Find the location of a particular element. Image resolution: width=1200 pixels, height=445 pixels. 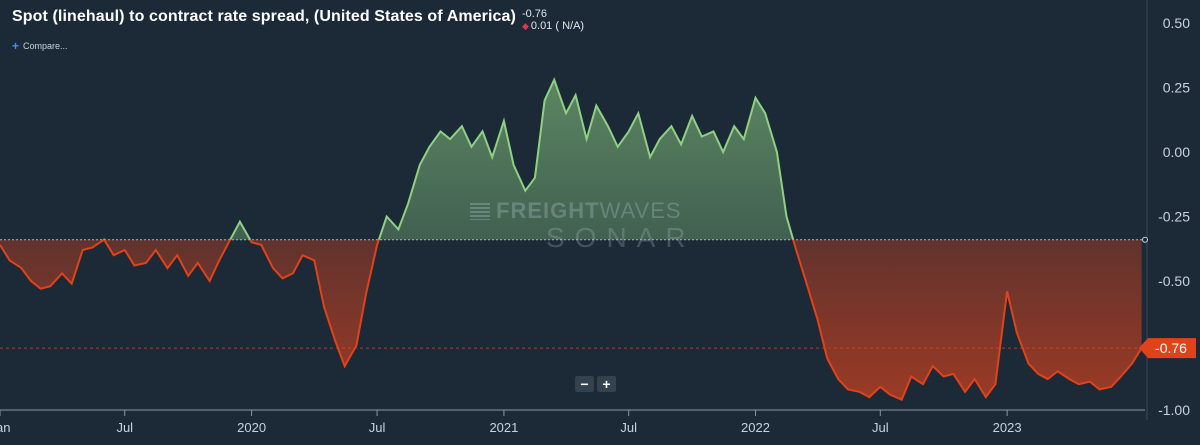

current-value-badge-shape is located at coordinates (1167, 348).